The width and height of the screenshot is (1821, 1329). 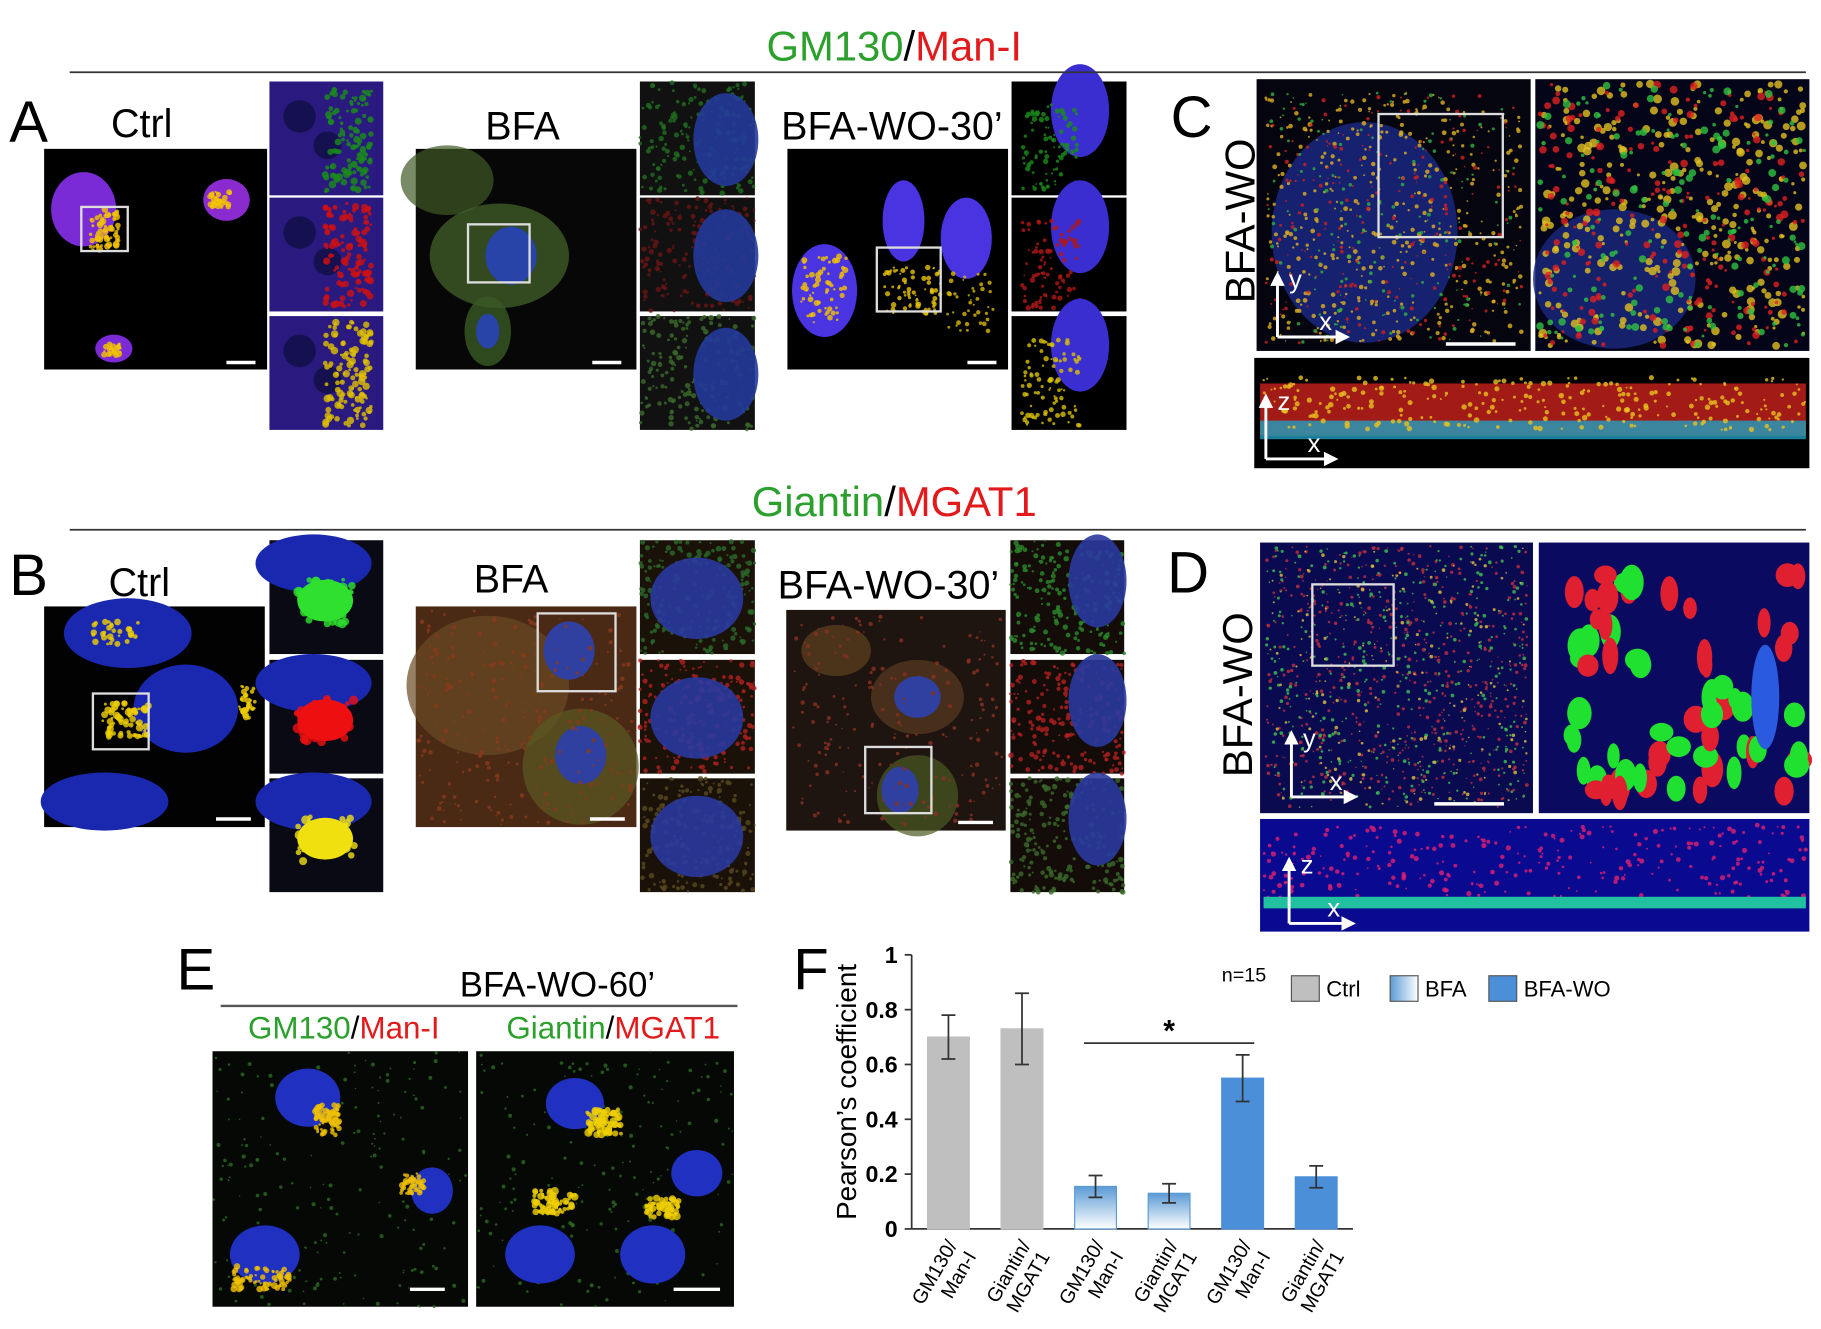 What do you see at coordinates (908, 279) in the screenshot?
I see `zoom-box` at bounding box center [908, 279].